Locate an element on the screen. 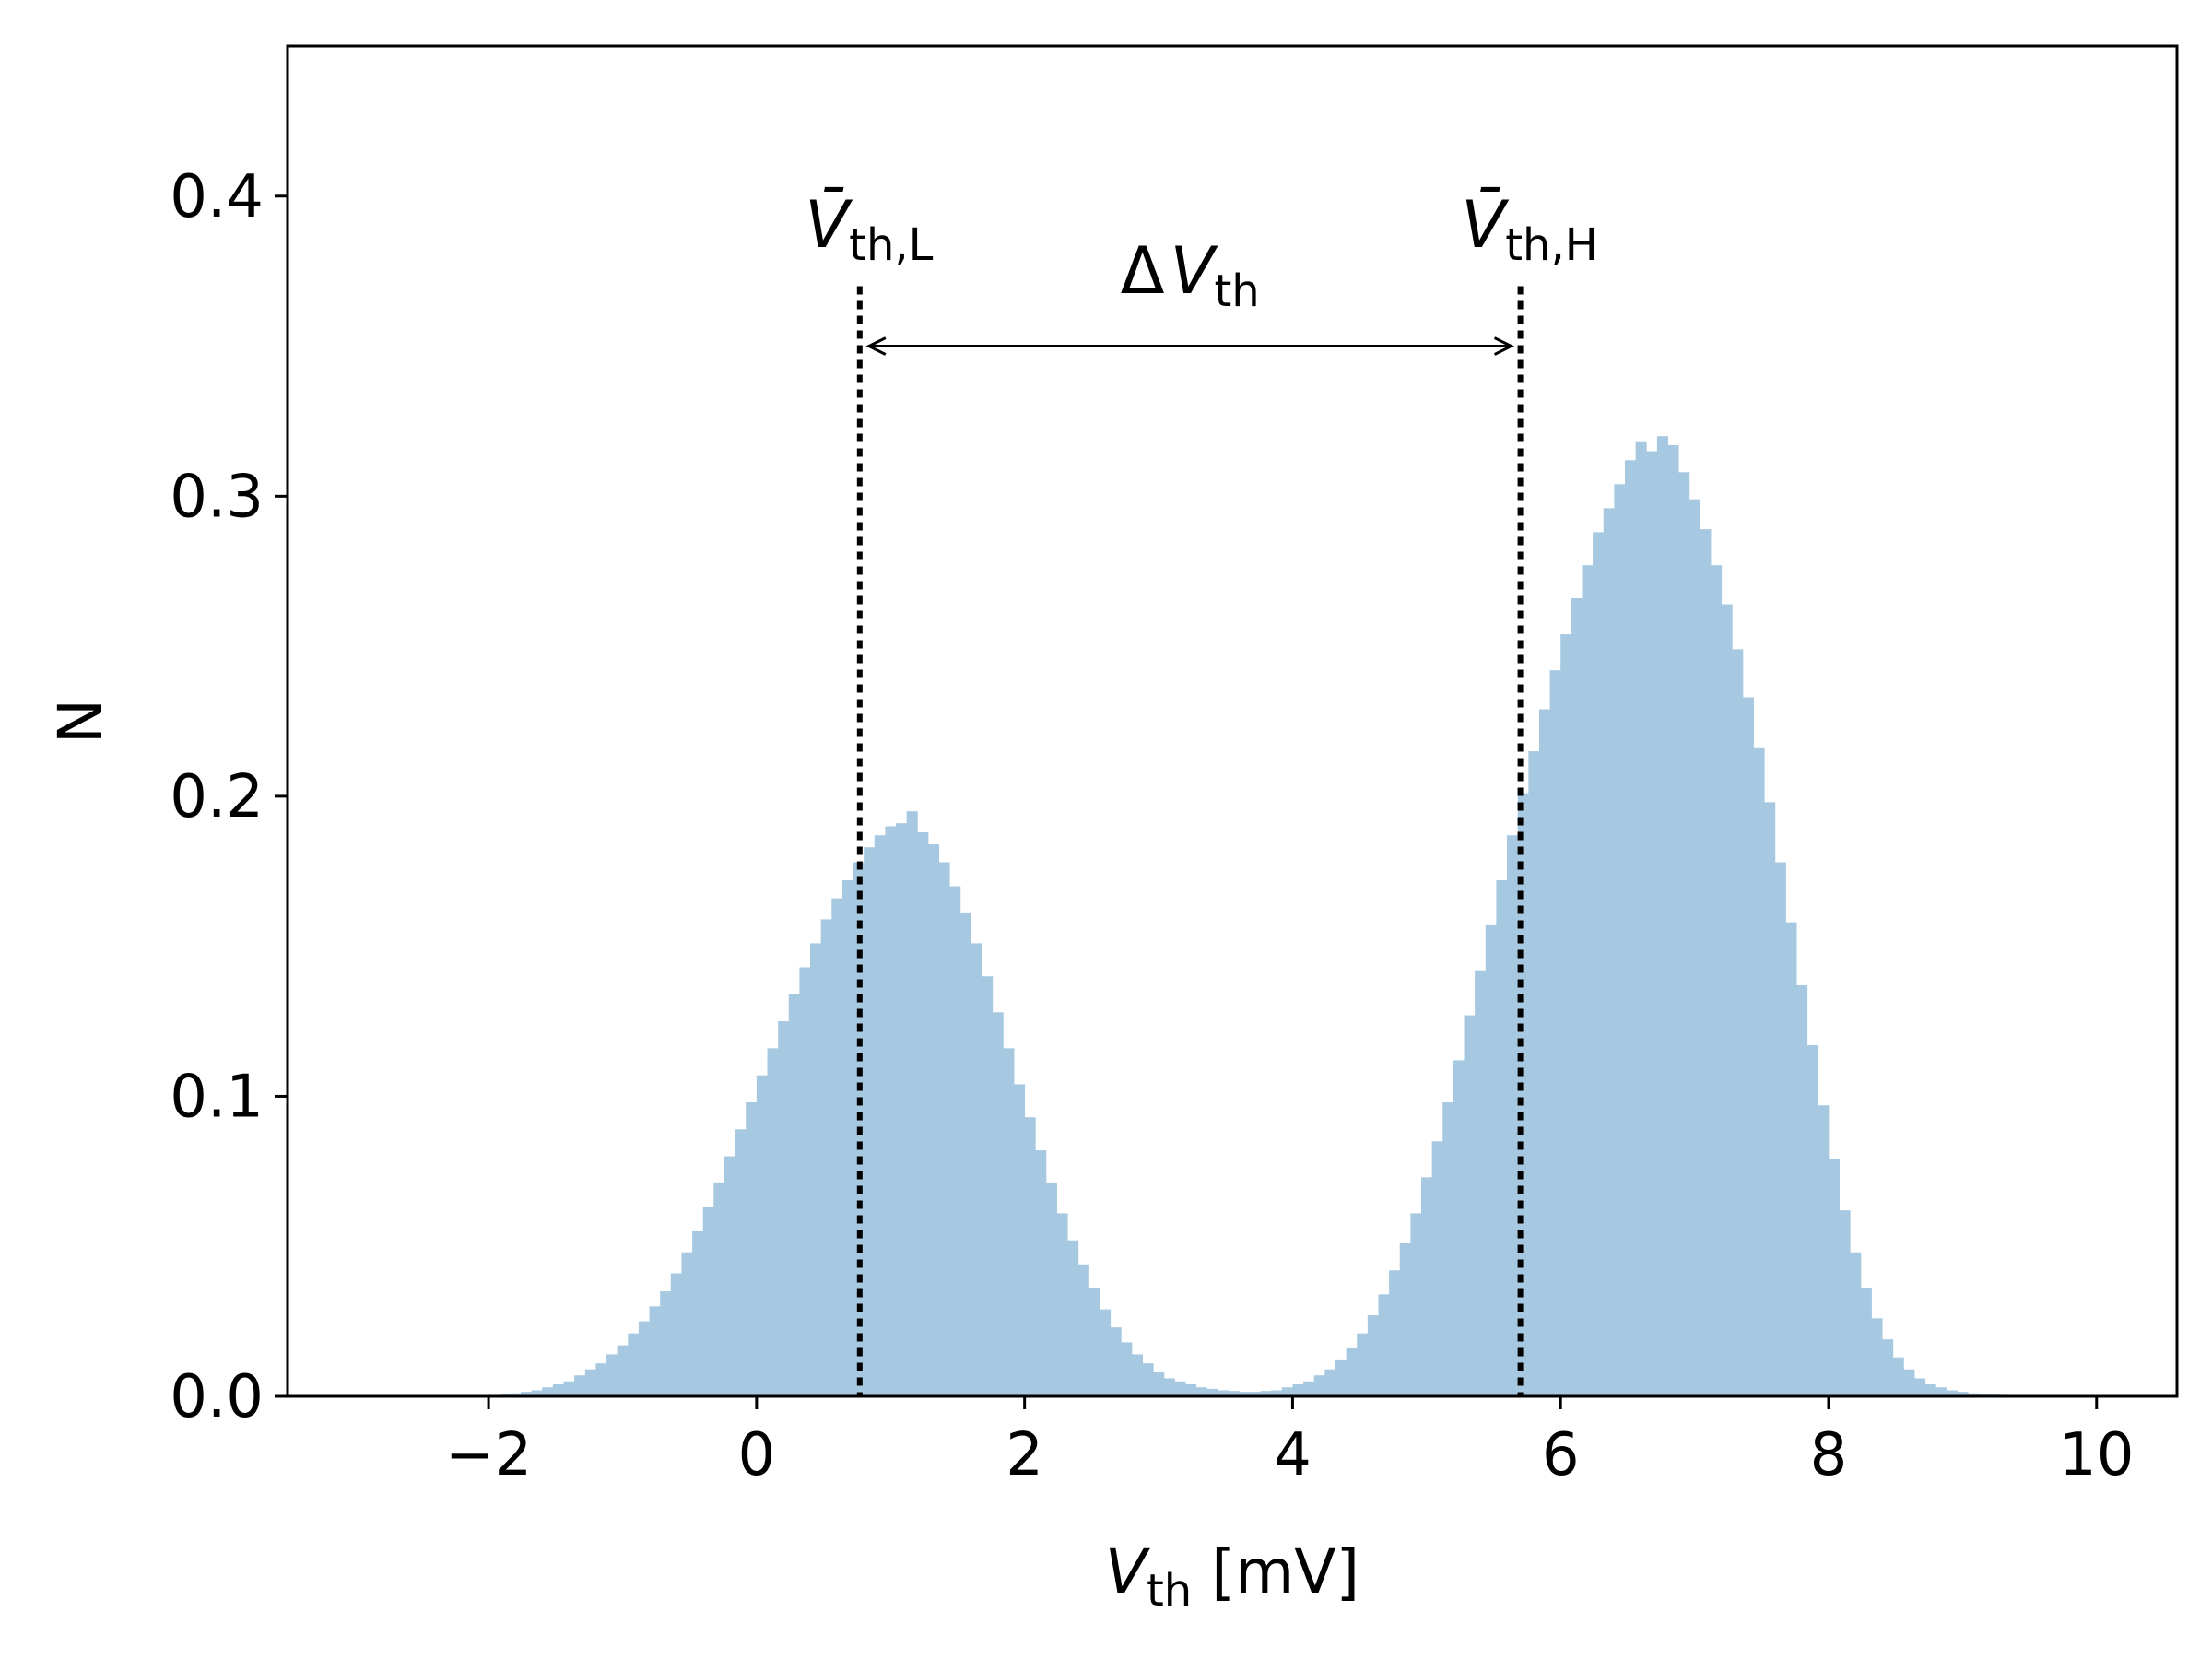 This screenshot has height=1659, width=2212. y-axis-ticks: 0.0 0.1 0.2 0.3 0.4 is located at coordinates (229, 797).